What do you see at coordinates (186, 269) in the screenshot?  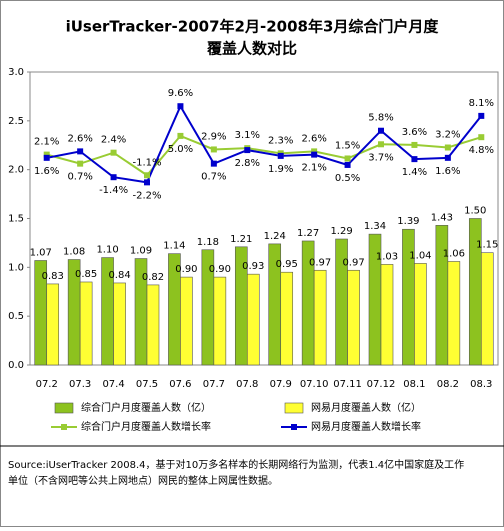 I see `bar-value-label: 0.90` at bounding box center [186, 269].